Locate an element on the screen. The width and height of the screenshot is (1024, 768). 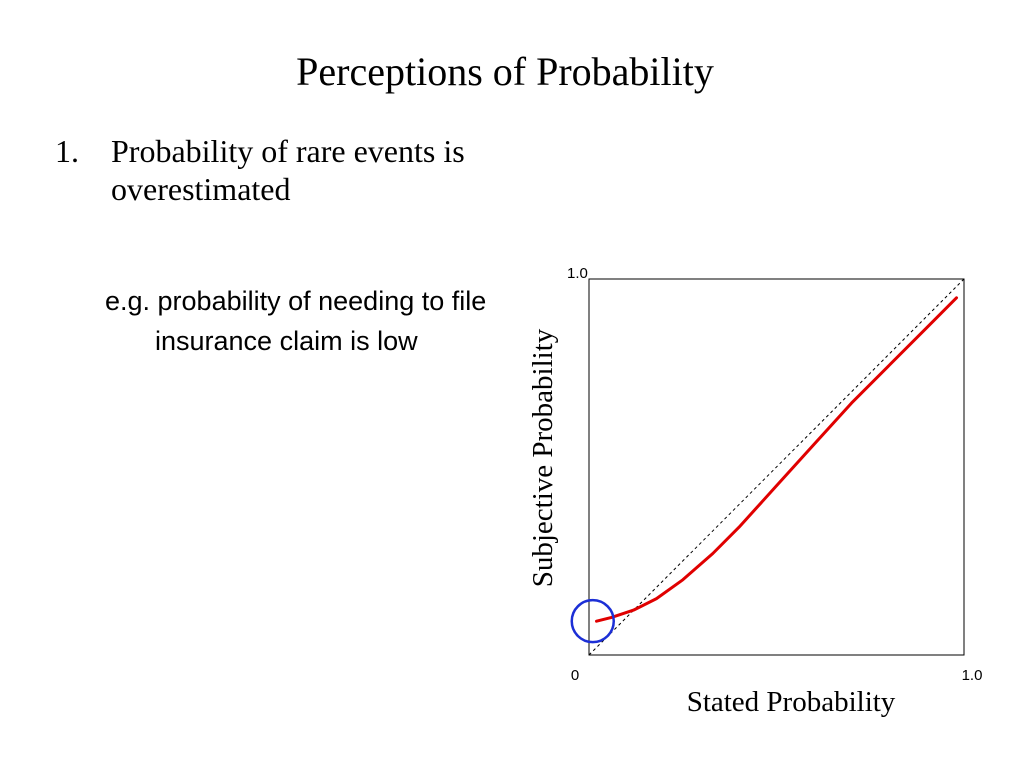
x-tick-label: 1.0 is located at coordinates (972, 675).